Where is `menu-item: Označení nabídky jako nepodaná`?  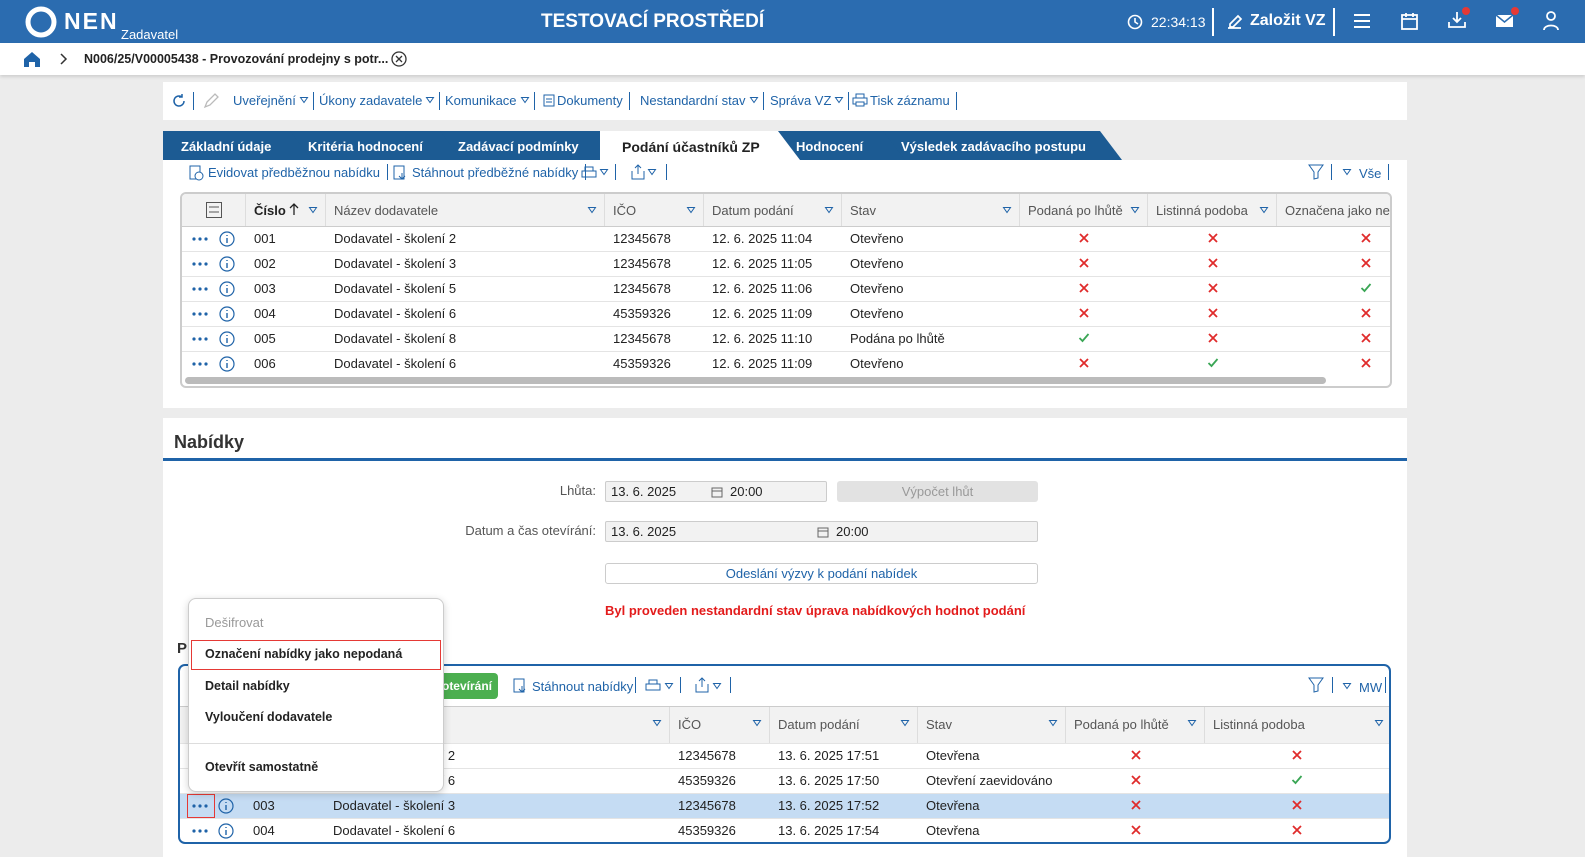 menu-item: Označení nabídky jako nepodaná is located at coordinates (304, 654).